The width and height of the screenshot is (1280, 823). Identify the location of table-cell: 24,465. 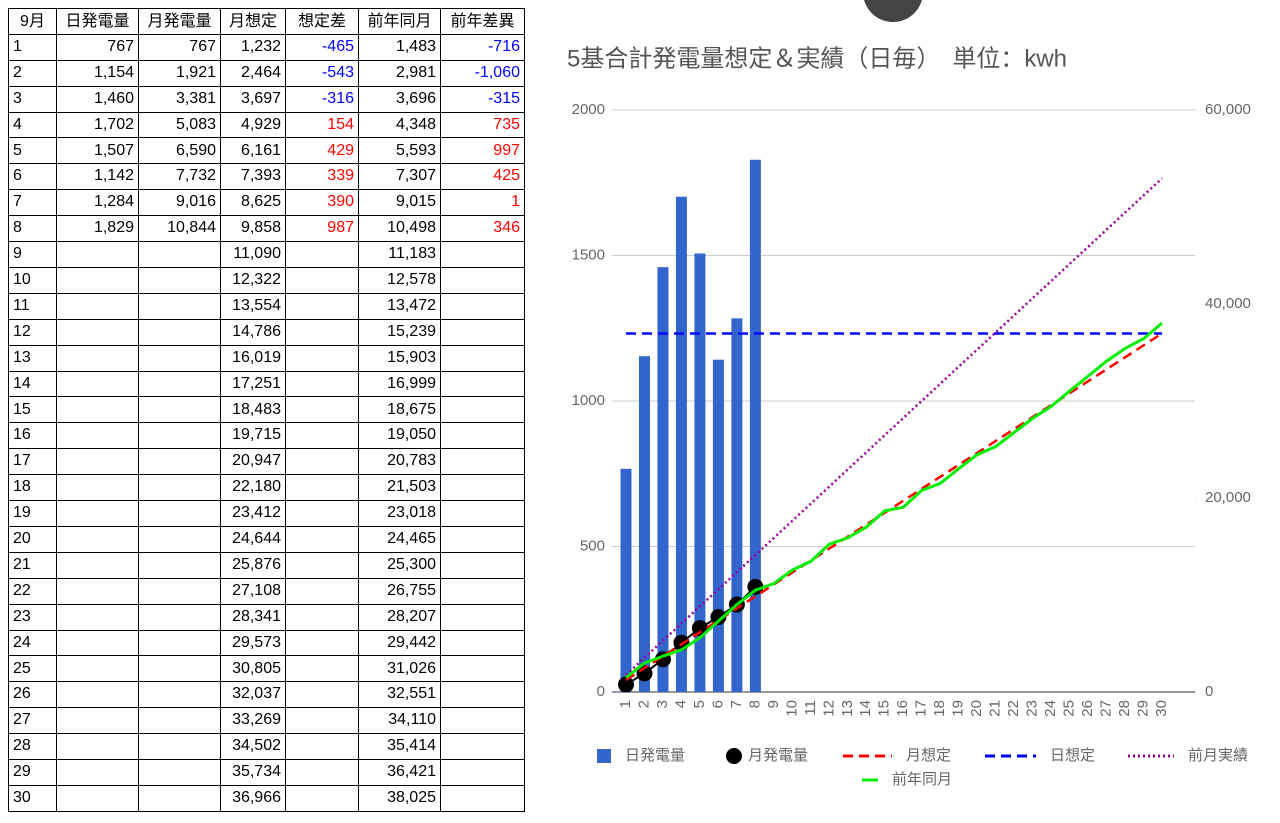
(400, 539).